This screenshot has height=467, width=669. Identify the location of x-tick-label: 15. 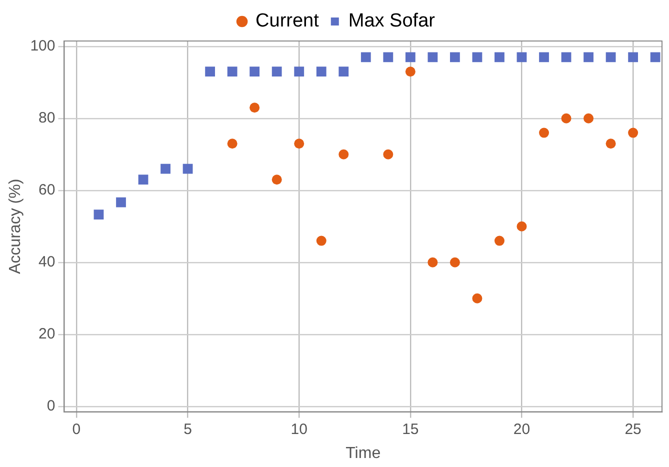
(410, 429).